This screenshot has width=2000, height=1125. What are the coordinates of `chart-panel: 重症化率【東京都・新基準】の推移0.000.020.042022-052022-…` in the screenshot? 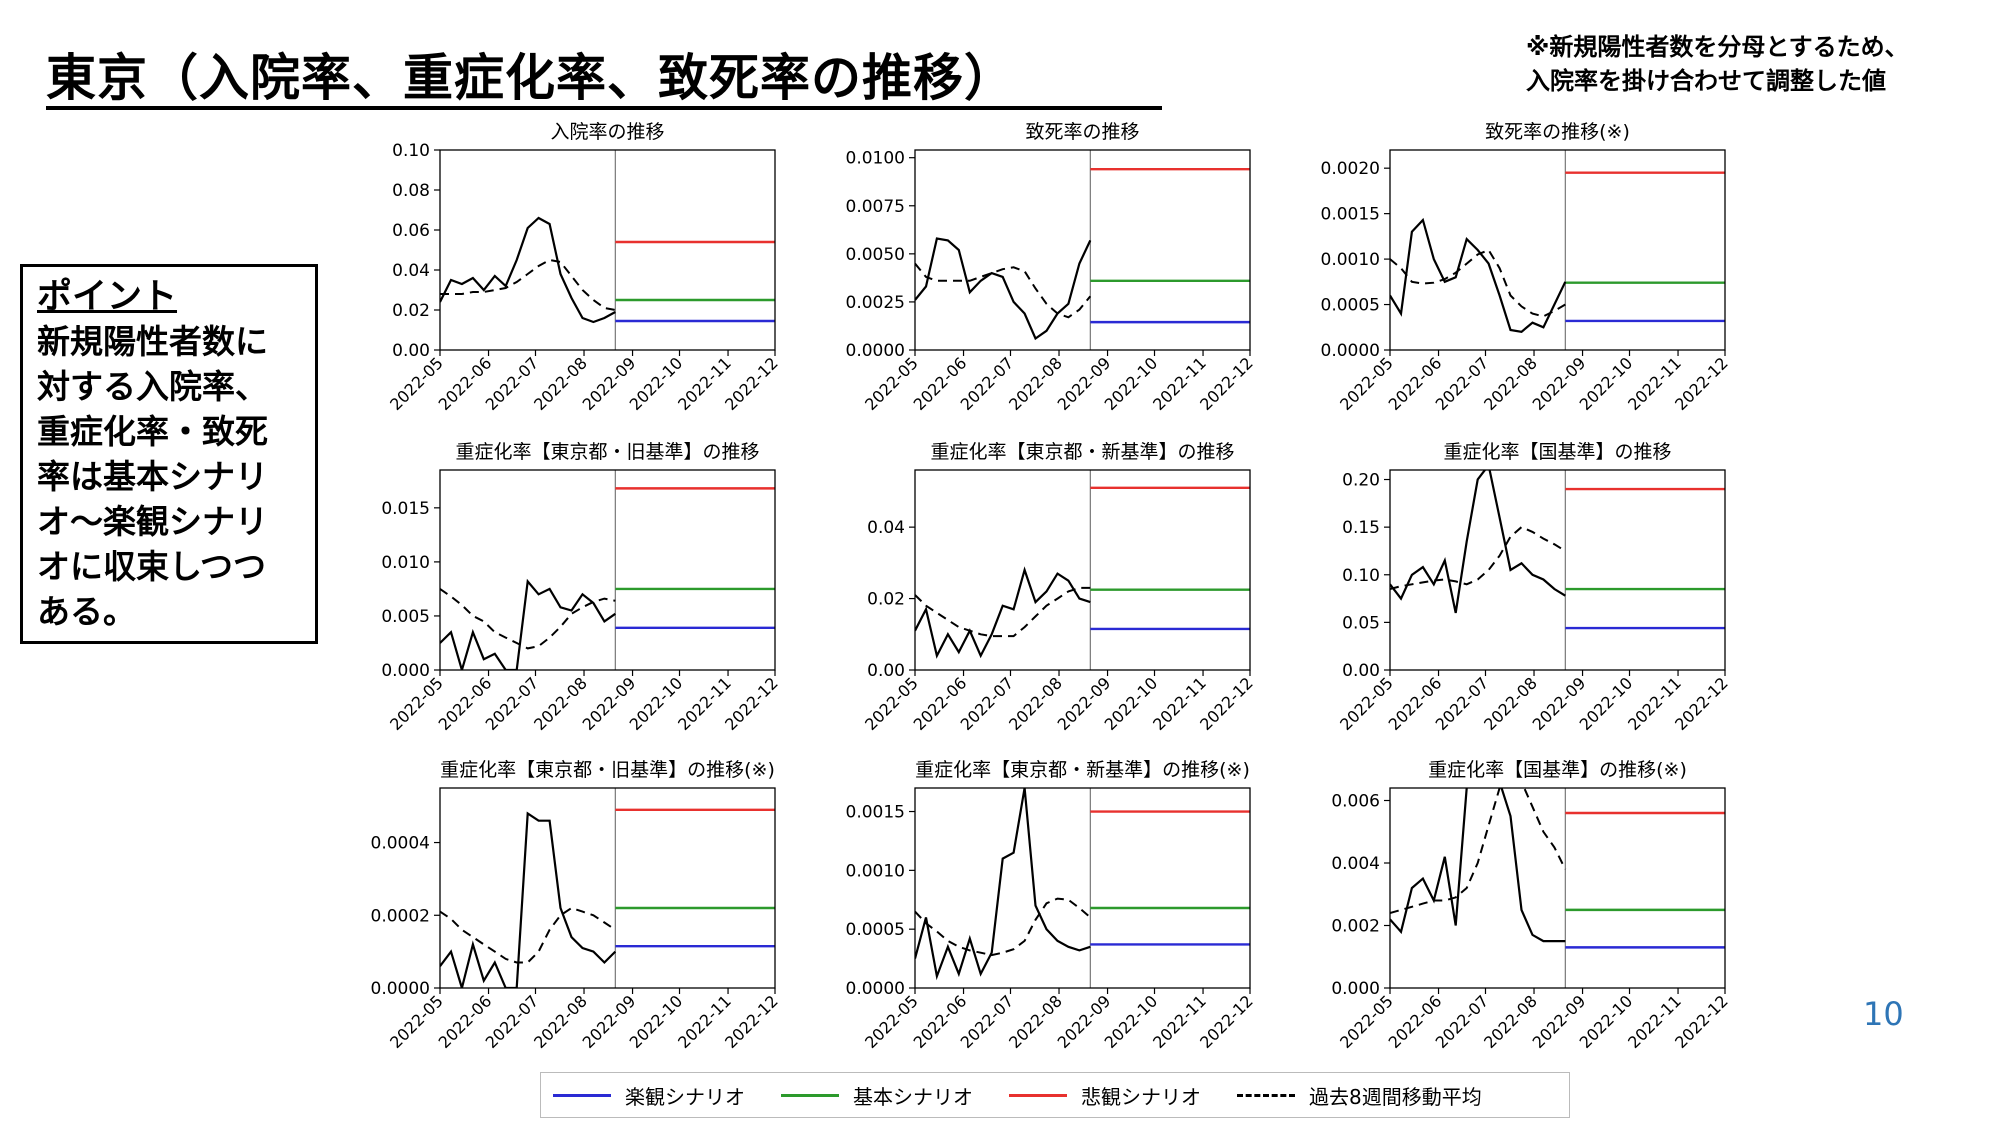 It's located at (1059, 587).